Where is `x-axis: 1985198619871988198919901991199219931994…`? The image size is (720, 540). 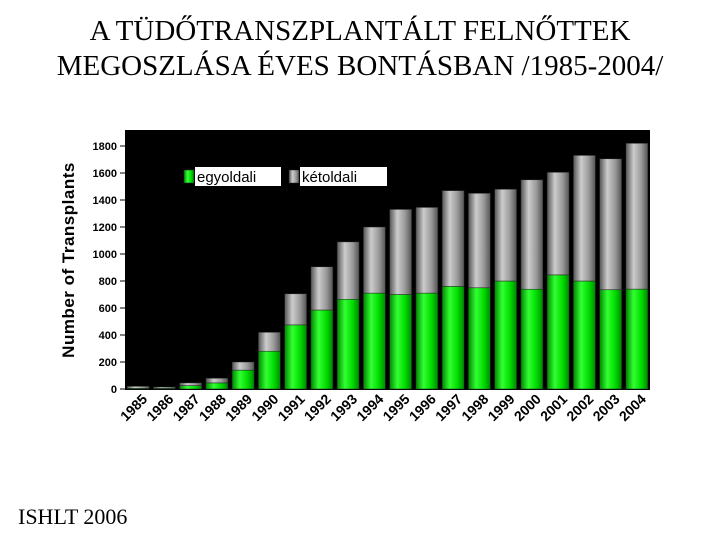
x-axis: 1985198619871988198919901991199219931994… is located at coordinates (383, 407).